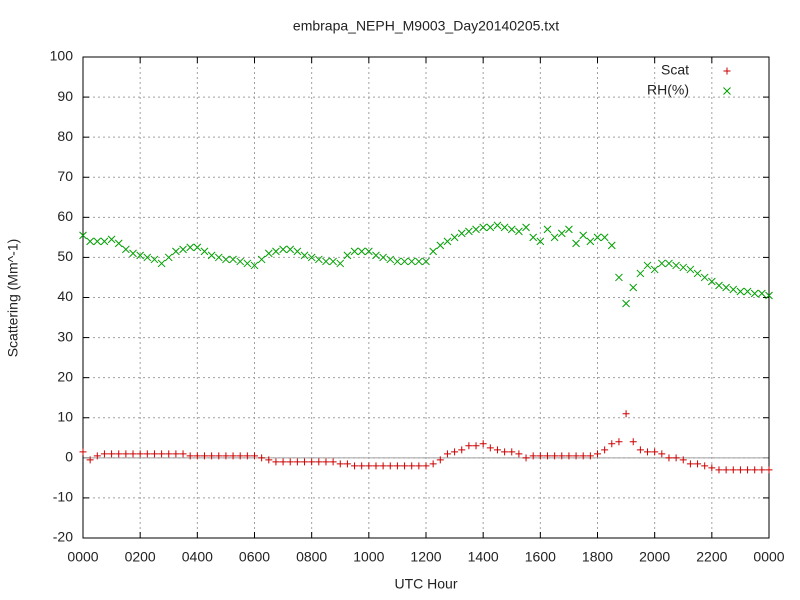 This screenshot has height=600, width=800. I want to click on y-tick-label: 70, so click(65, 176).